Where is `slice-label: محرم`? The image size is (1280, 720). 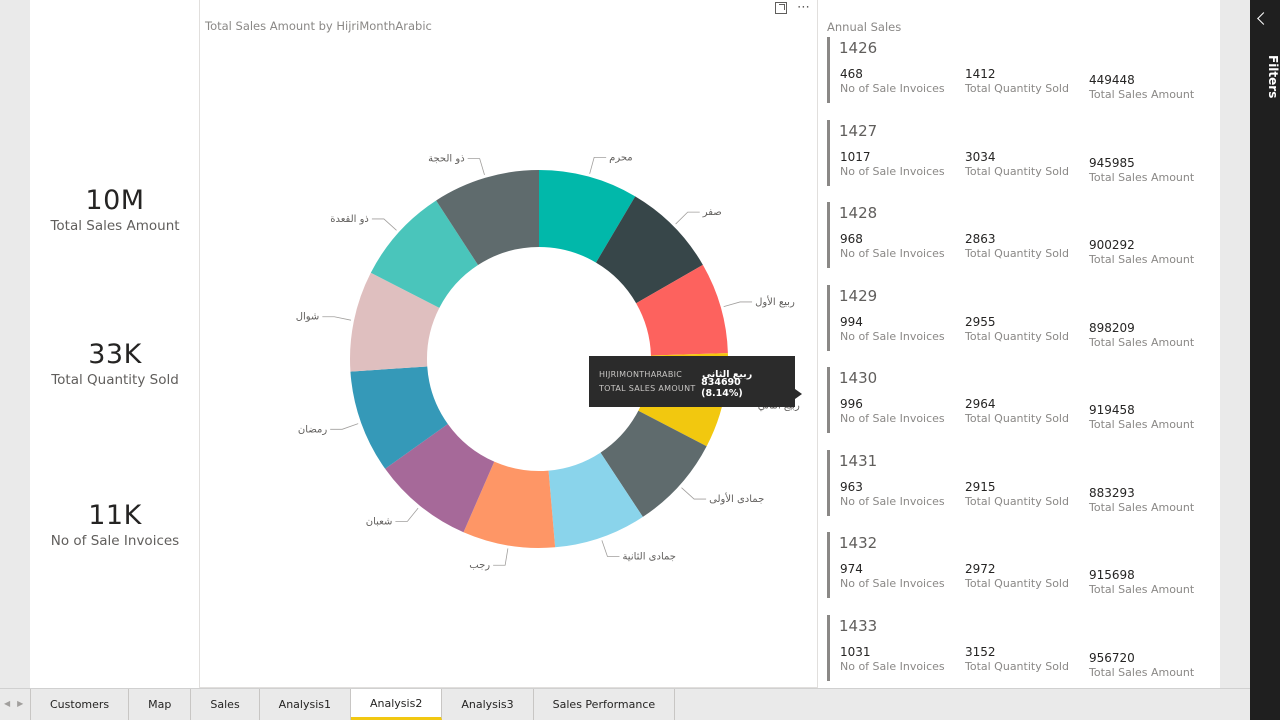
slice-label: محرم is located at coordinates (621, 157).